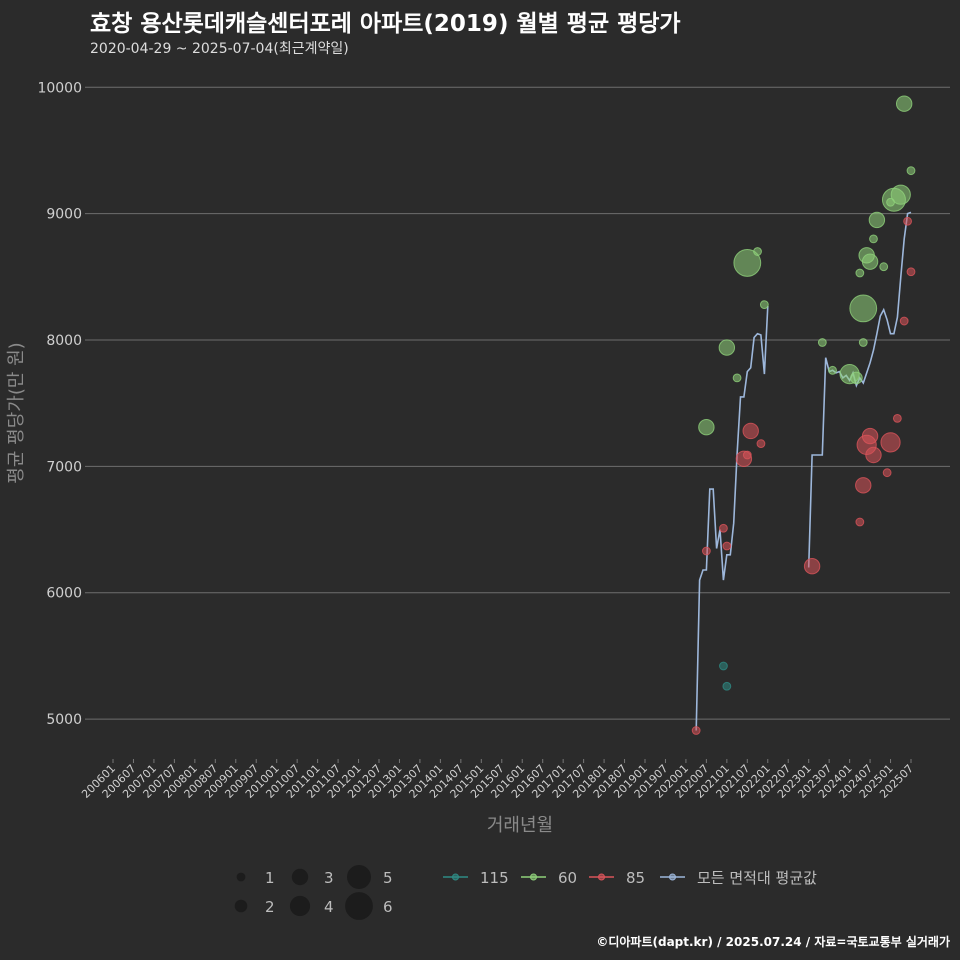 This screenshot has height=960, width=960. I want to click on chart-subtitle: 2020-04-29 ~ 2025-07-04(최근계약일), so click(219, 49).